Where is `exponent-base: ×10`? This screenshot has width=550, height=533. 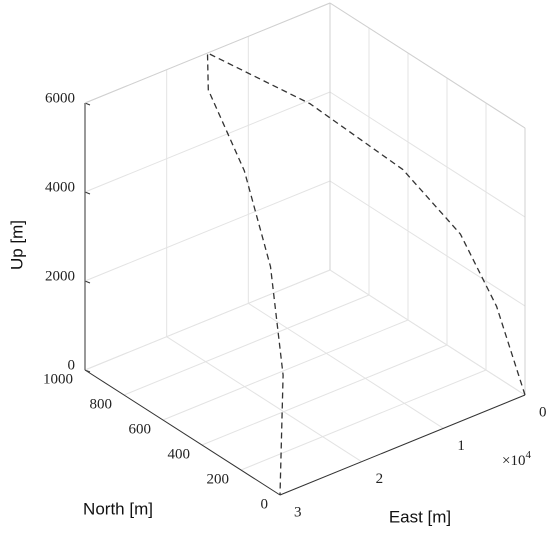 exponent-base: ×10 is located at coordinates (513, 461).